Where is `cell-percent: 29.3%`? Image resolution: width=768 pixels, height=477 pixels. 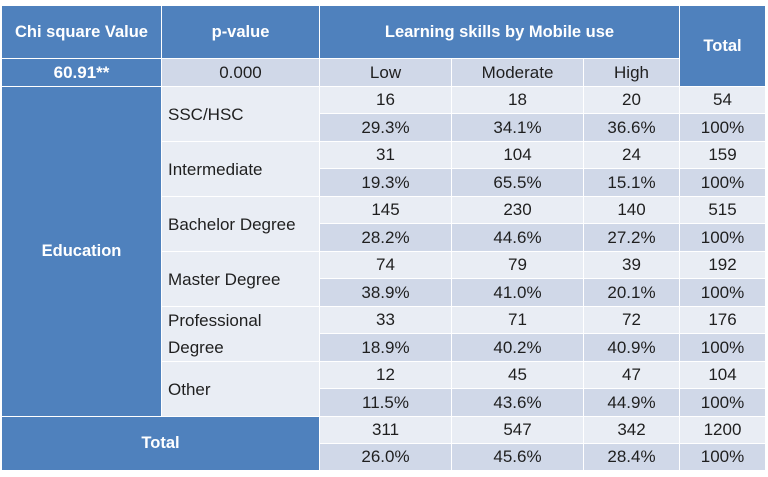 cell-percent: 29.3% is located at coordinates (386, 128).